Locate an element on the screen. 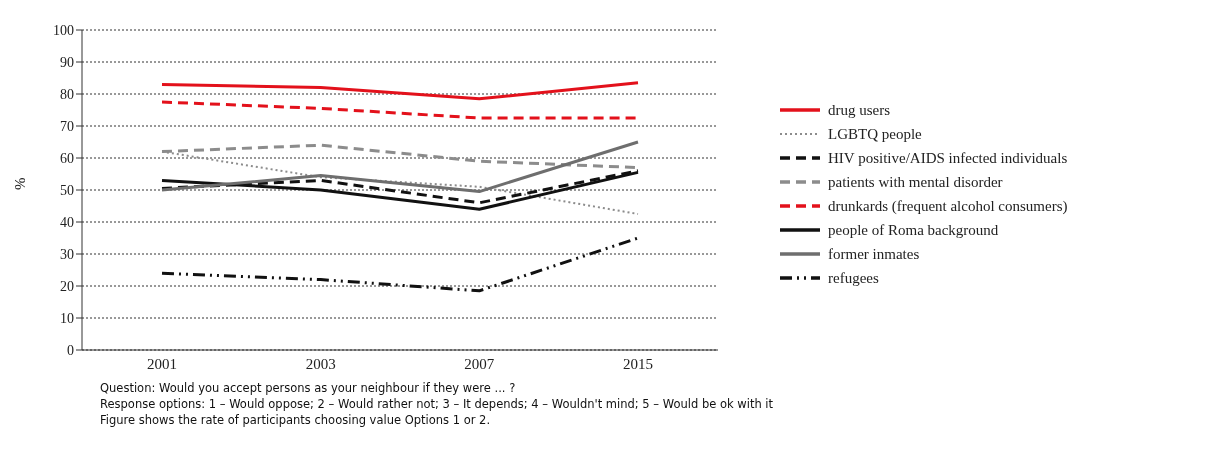 Image resolution: width=1207 pixels, height=462 pixels. text: Figure shows the rate of participants choosing value Options 1 or 2. is located at coordinates (296, 420).